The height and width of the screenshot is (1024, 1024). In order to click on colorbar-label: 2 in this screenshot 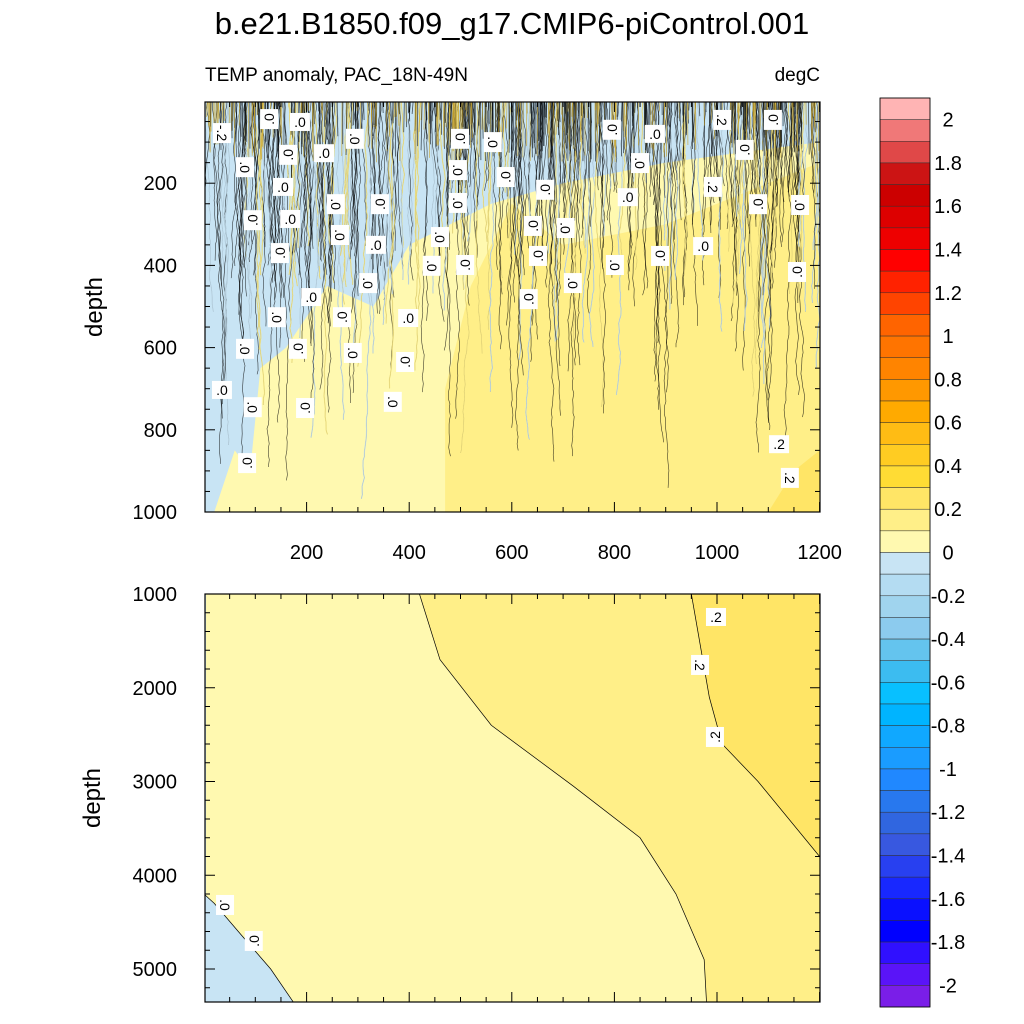, I will do `click(947, 121)`.